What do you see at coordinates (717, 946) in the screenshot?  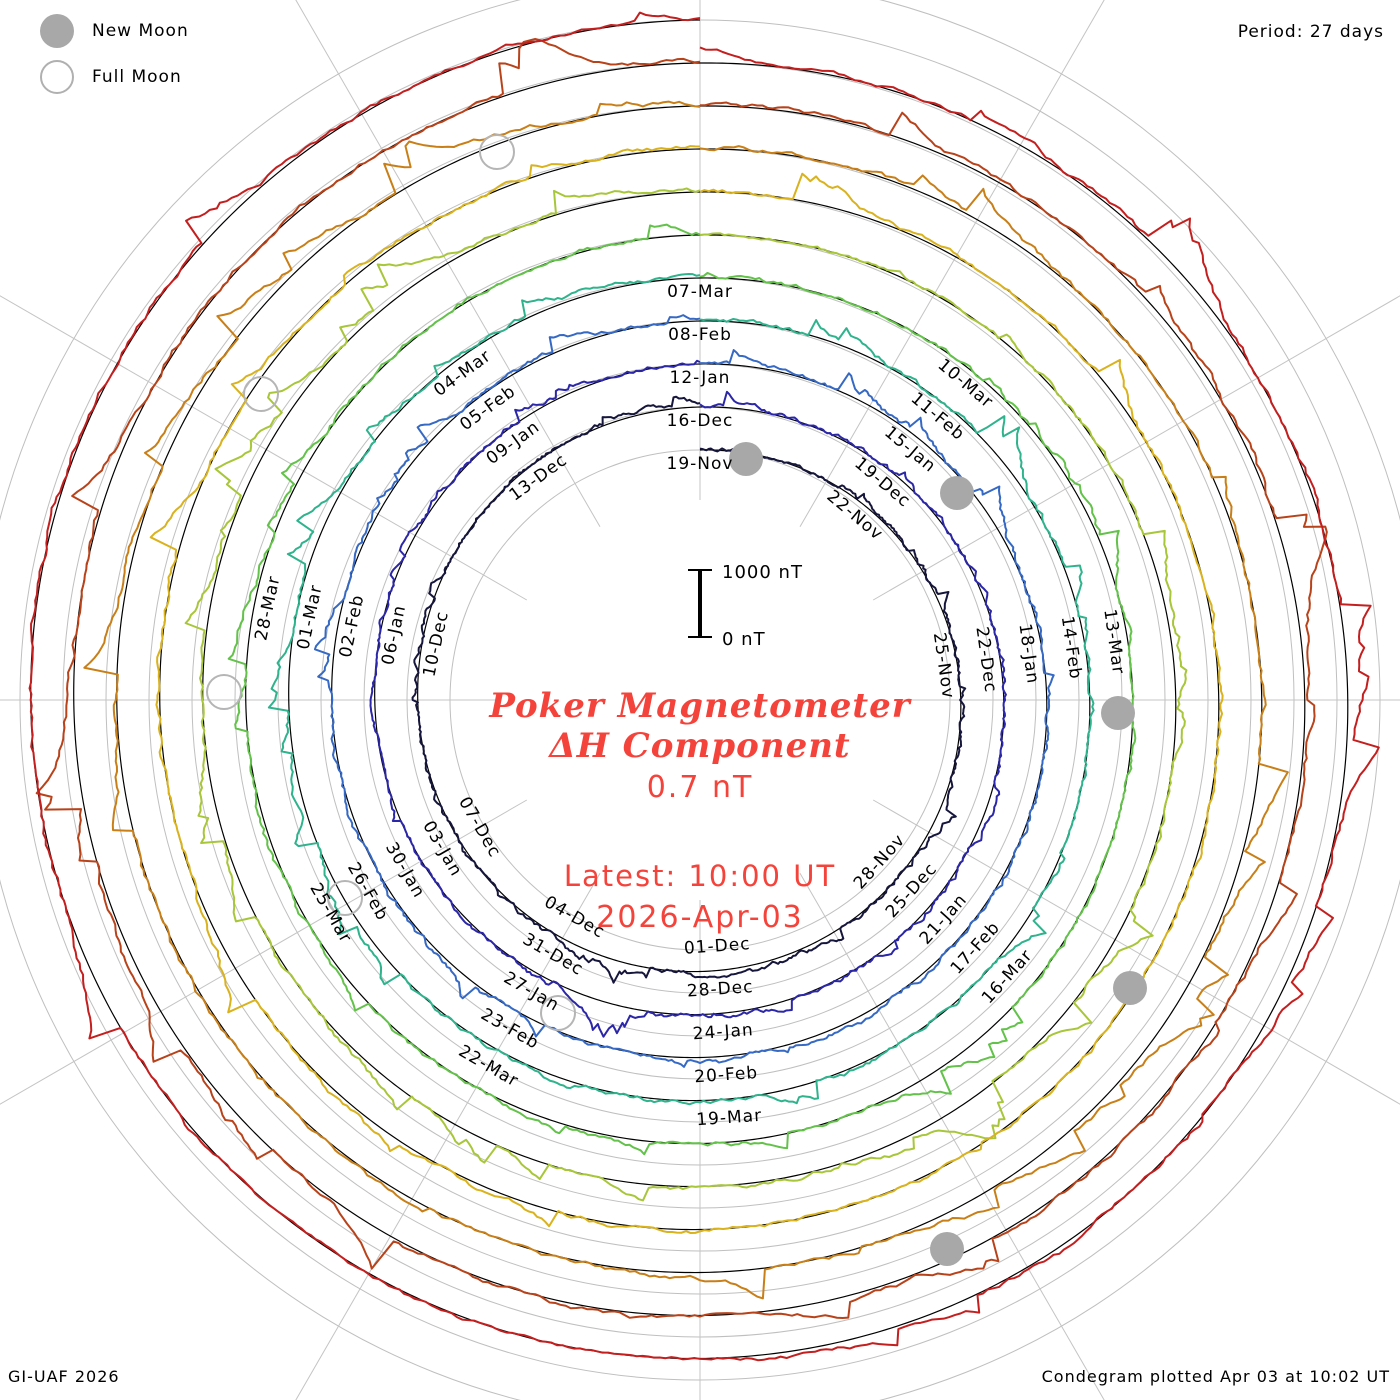 I see `date-label: 01-Dec` at bounding box center [717, 946].